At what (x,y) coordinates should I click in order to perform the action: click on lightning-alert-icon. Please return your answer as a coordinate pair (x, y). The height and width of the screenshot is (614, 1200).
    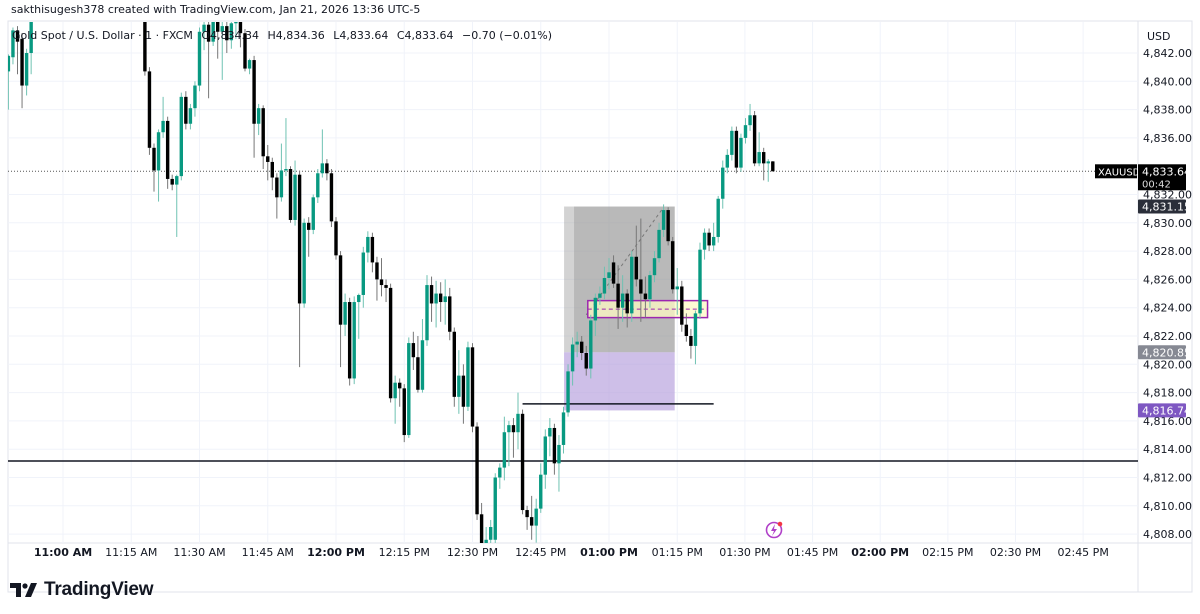
    Looking at the image, I should click on (774, 530).